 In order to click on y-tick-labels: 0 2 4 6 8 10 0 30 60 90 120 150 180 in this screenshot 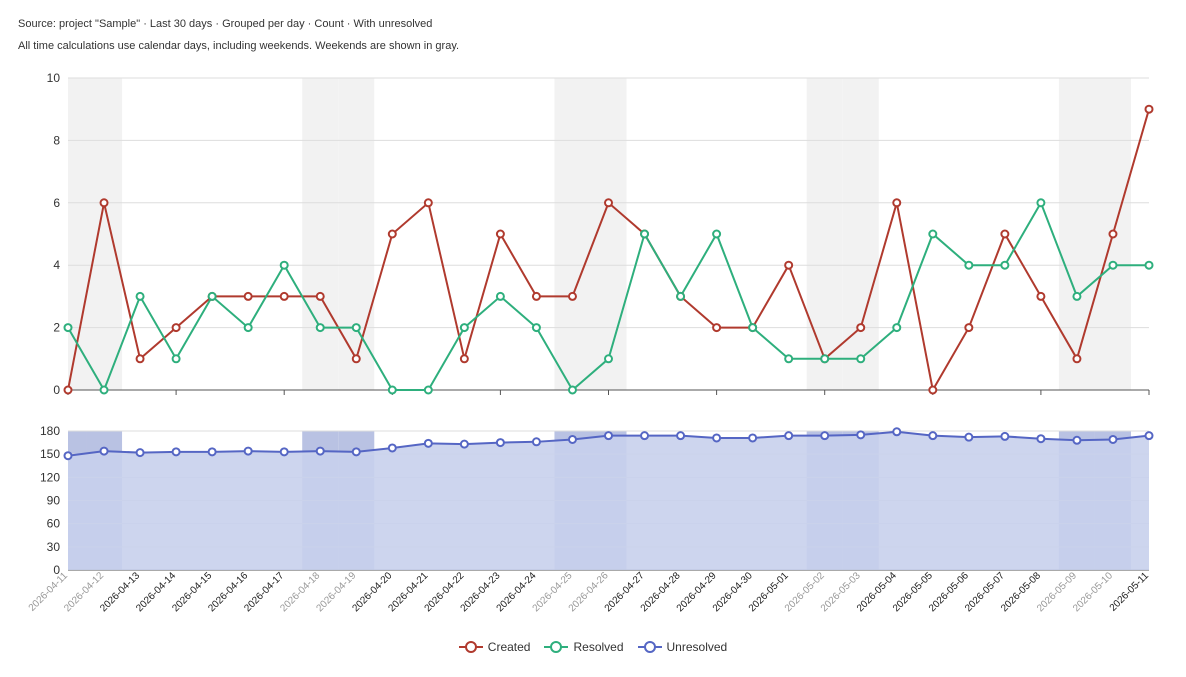, I will do `click(50, 324)`.